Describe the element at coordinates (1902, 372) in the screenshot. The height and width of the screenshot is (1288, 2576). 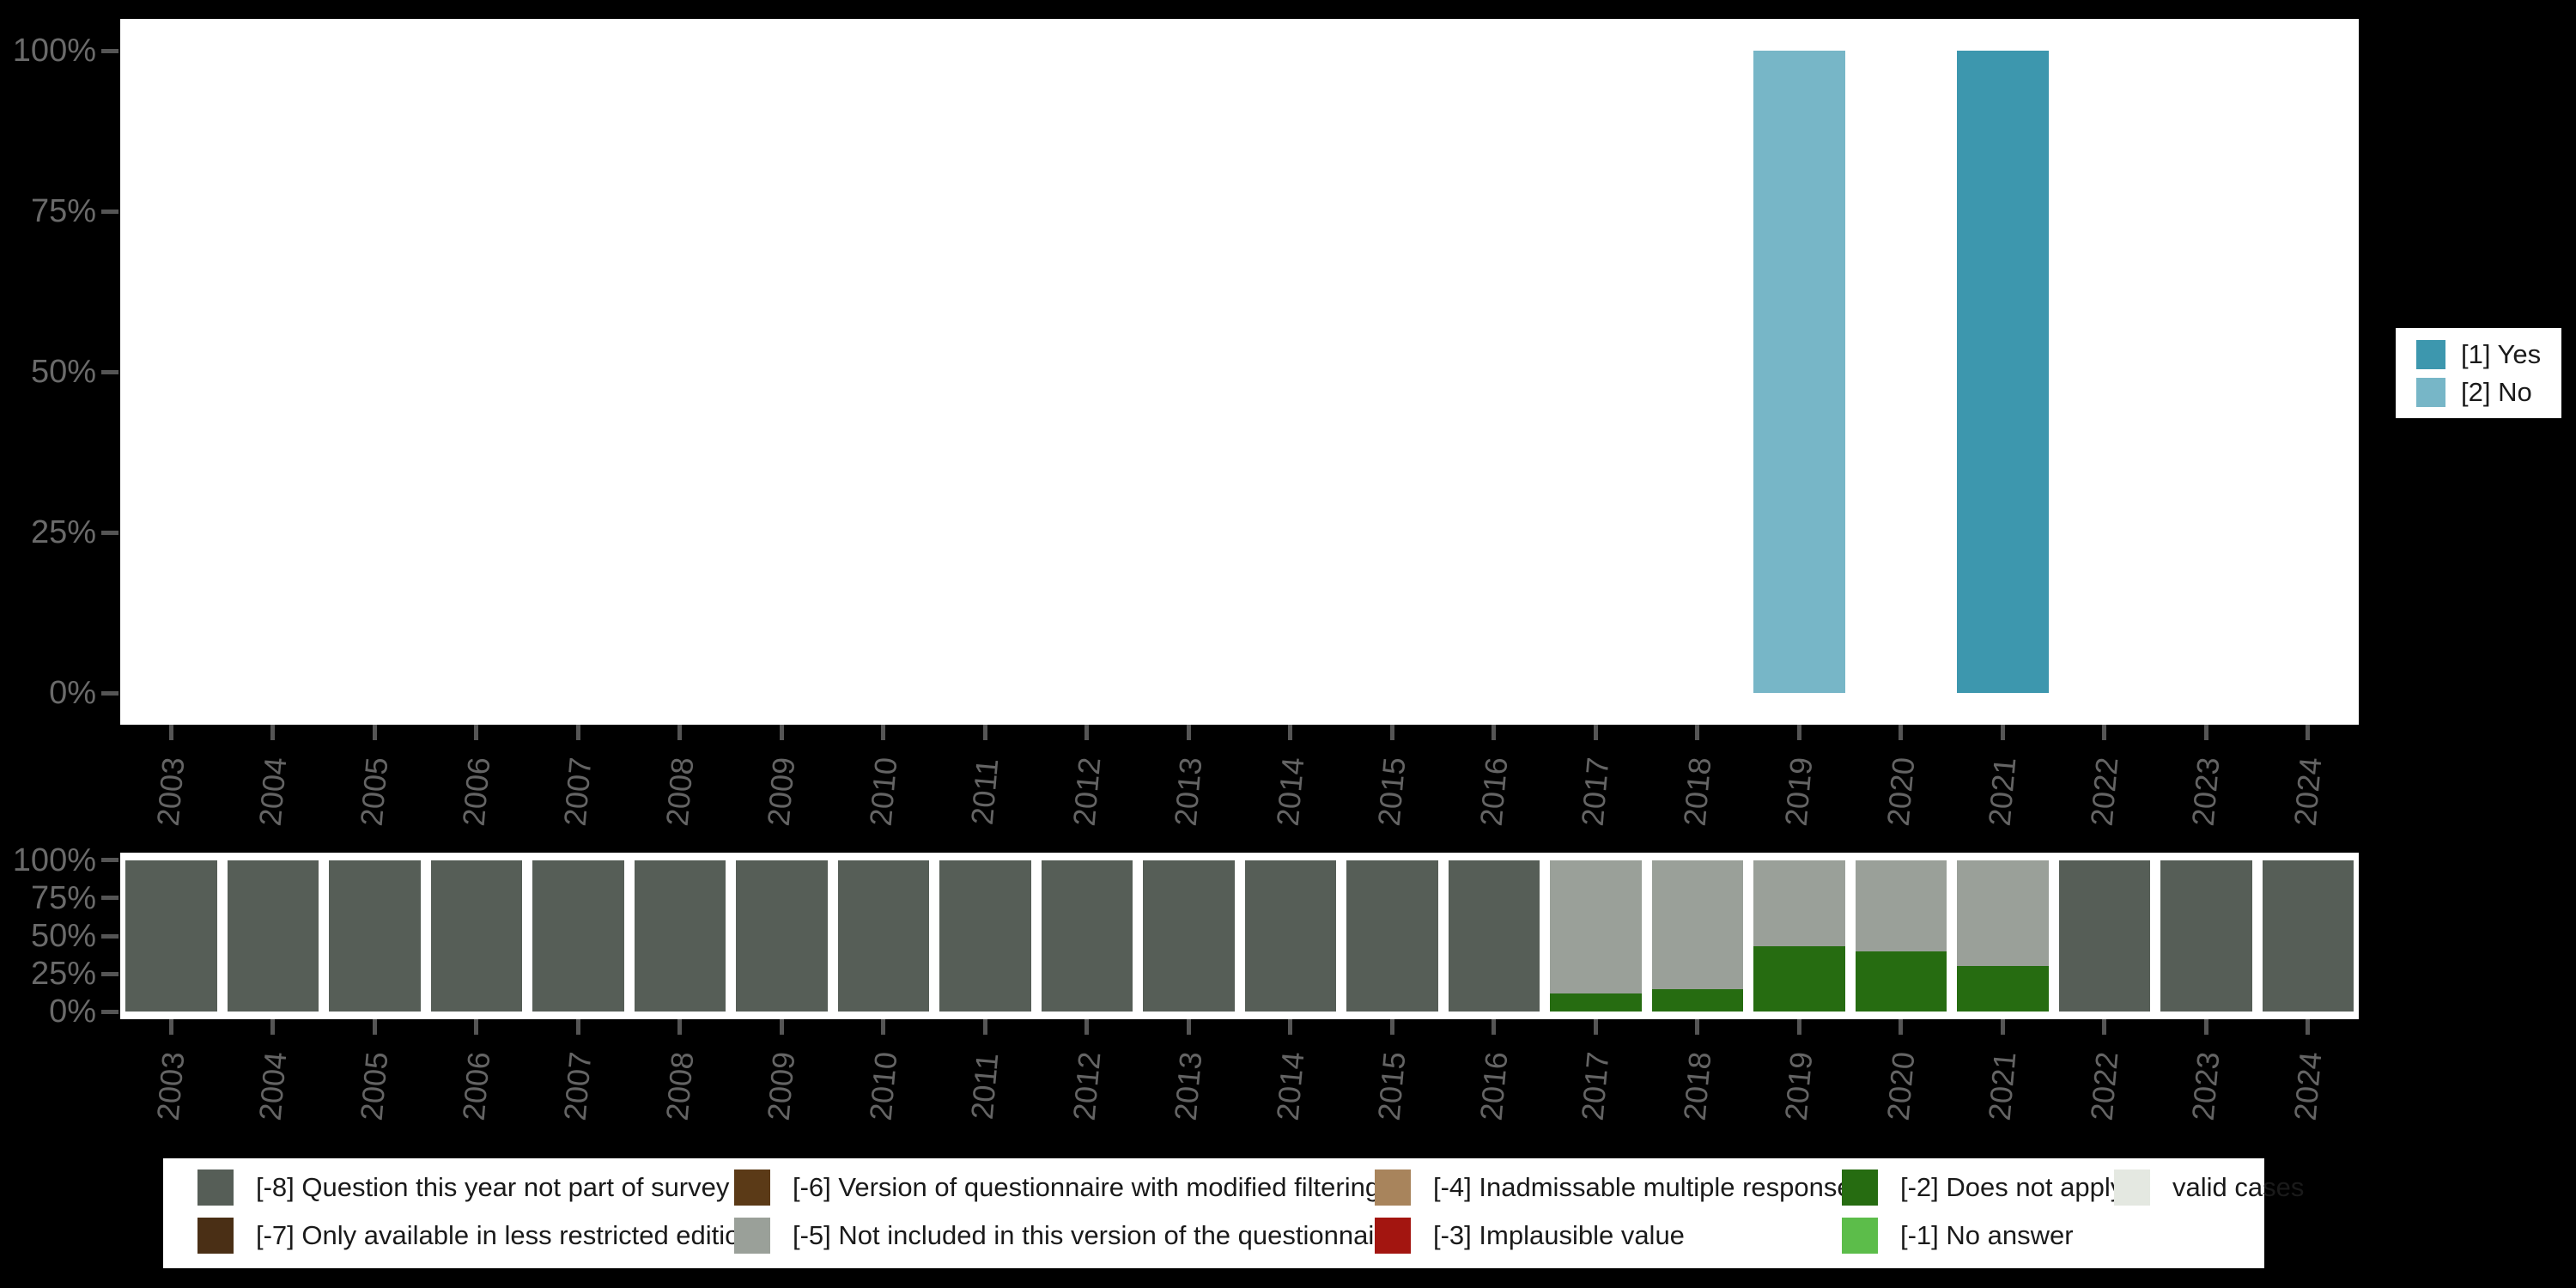
I see `bar-2020` at that location.